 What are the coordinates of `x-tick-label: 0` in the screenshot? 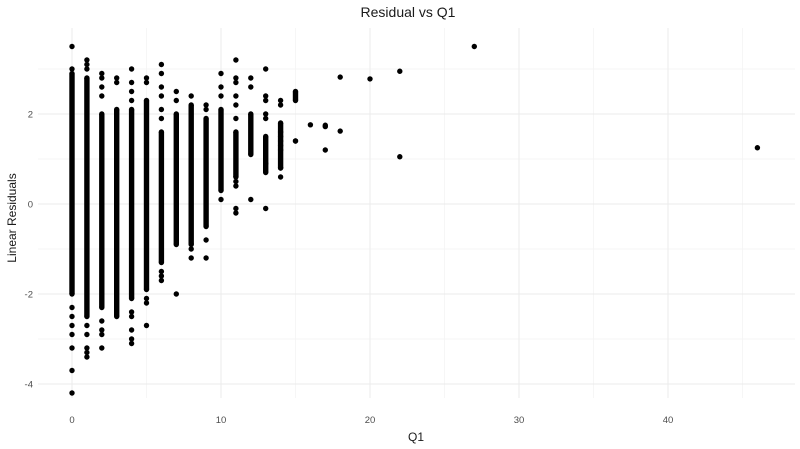 It's located at (71, 420).